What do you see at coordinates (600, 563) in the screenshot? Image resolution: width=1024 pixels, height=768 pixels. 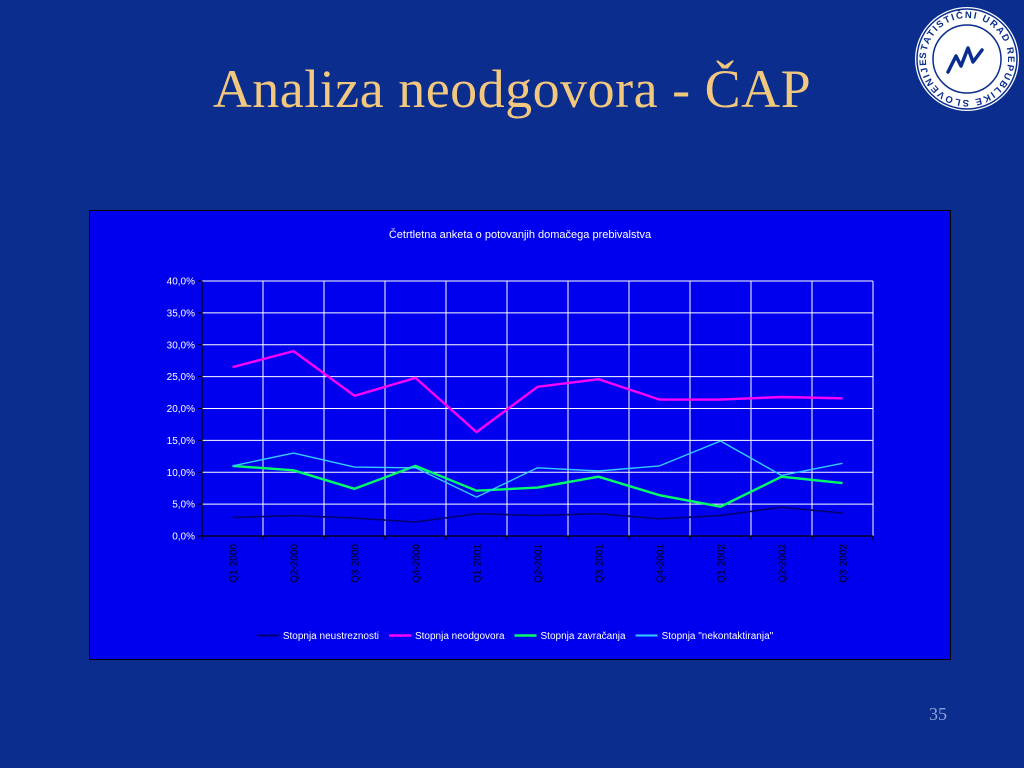 I see `x-tick-label: Q3-2001` at bounding box center [600, 563].